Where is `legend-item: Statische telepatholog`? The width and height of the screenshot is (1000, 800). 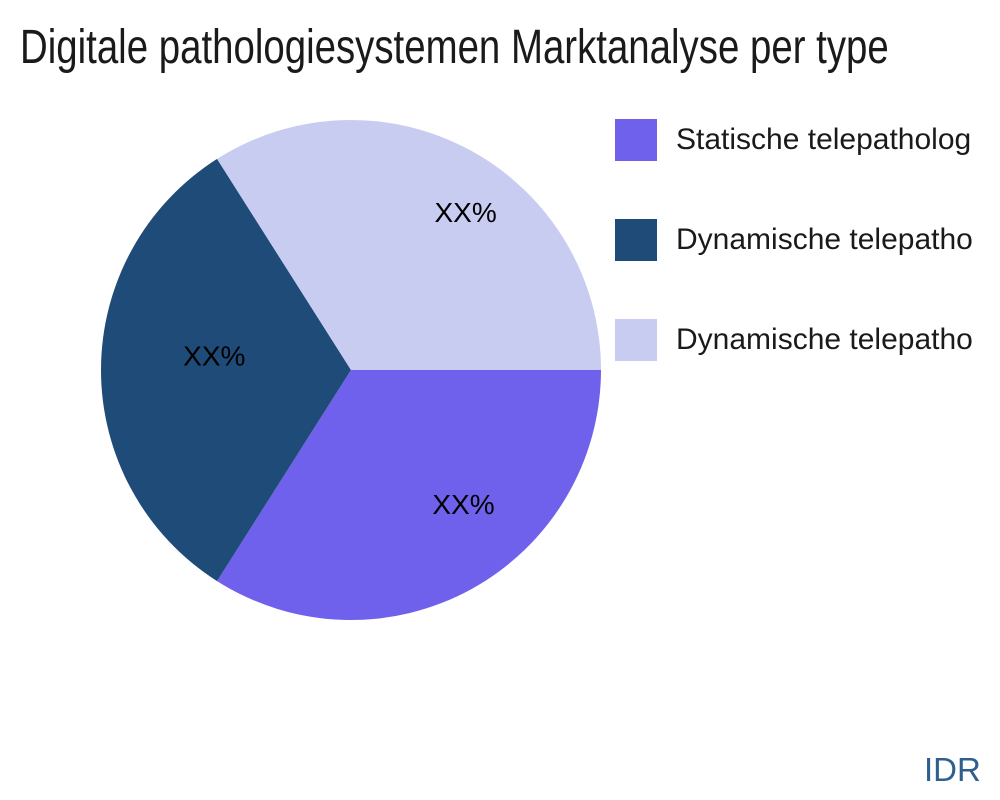
legend-item: Statische telepatholog is located at coordinates (794, 140).